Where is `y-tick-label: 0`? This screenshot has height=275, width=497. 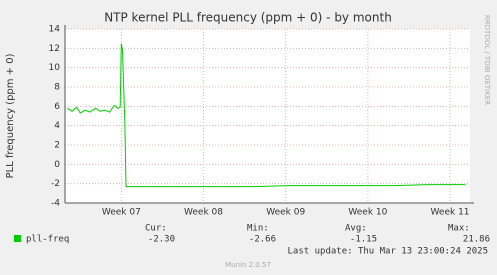
y-tick-label: 0 is located at coordinates (57, 165).